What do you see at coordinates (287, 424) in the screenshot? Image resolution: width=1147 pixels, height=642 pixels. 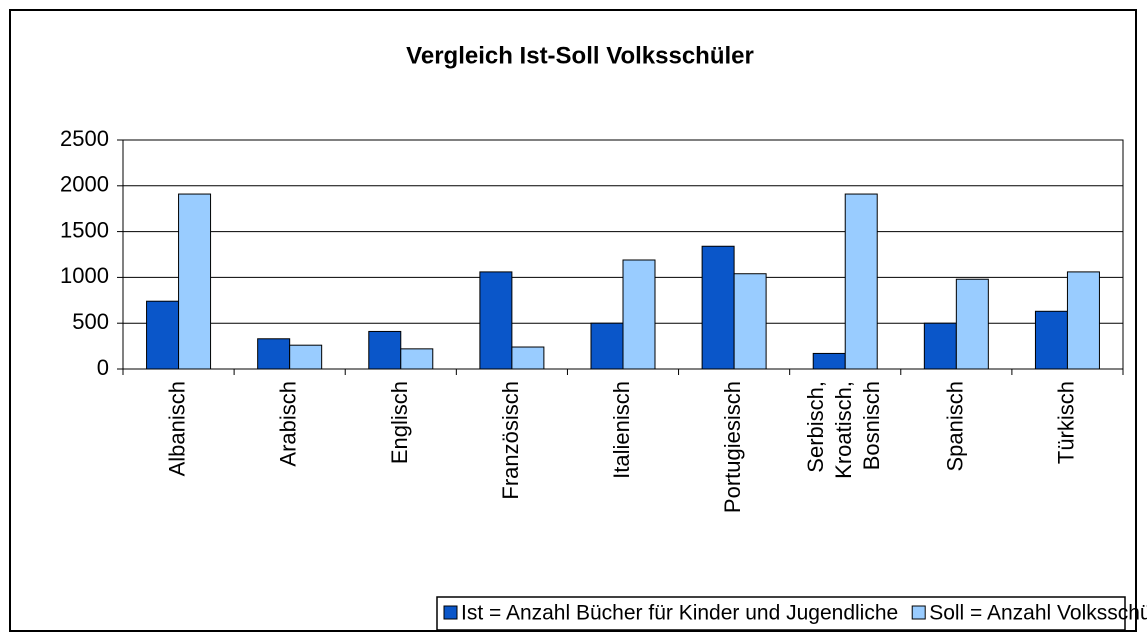 I see `x-tick-label: Arabisch` at bounding box center [287, 424].